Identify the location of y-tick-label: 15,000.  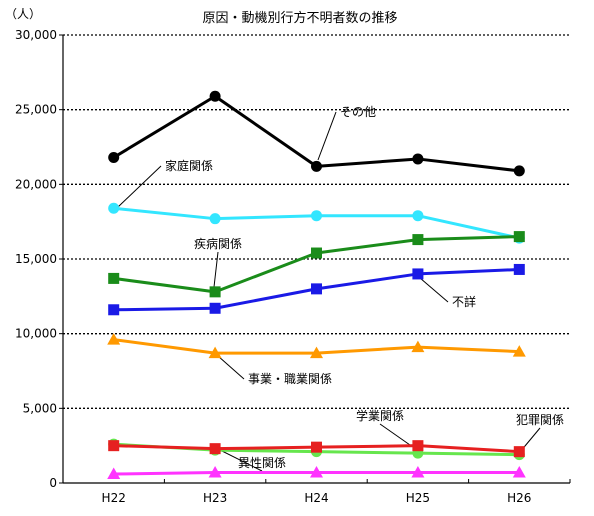
(36, 259).